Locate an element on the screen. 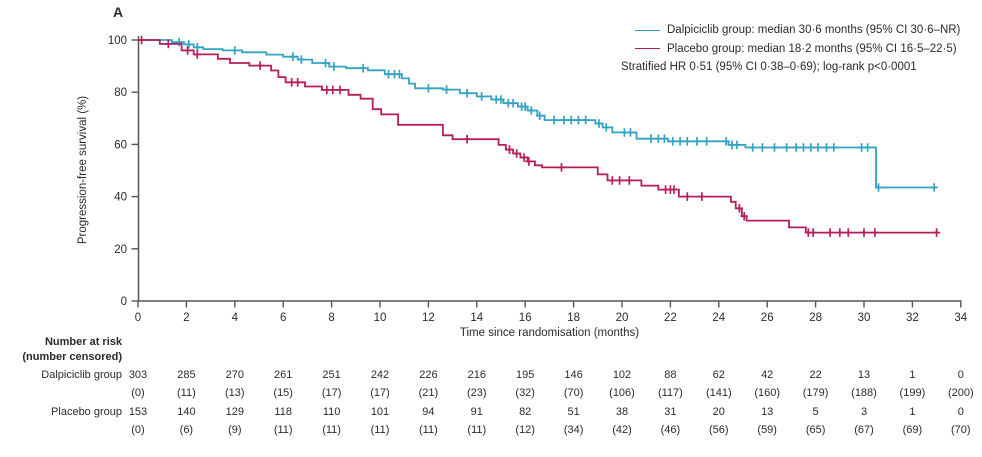 This screenshot has height=457, width=982. risk-cell-dalpiciclib-at_risk-m30: 13 is located at coordinates (864, 375).